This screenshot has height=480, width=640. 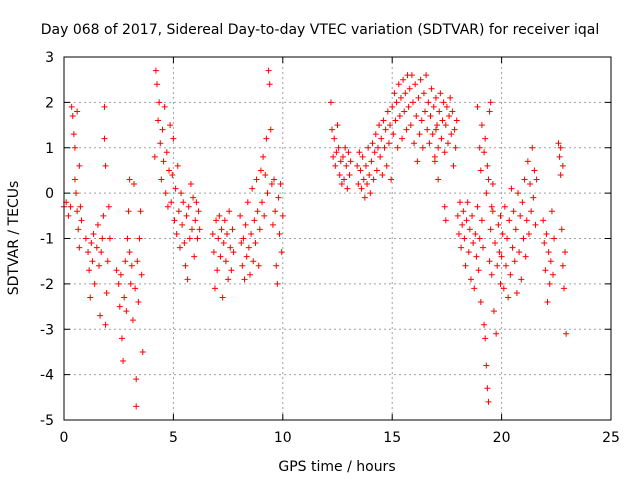 What do you see at coordinates (336, 467) in the screenshot?
I see `x-axis-label: GPS time / hours` at bounding box center [336, 467].